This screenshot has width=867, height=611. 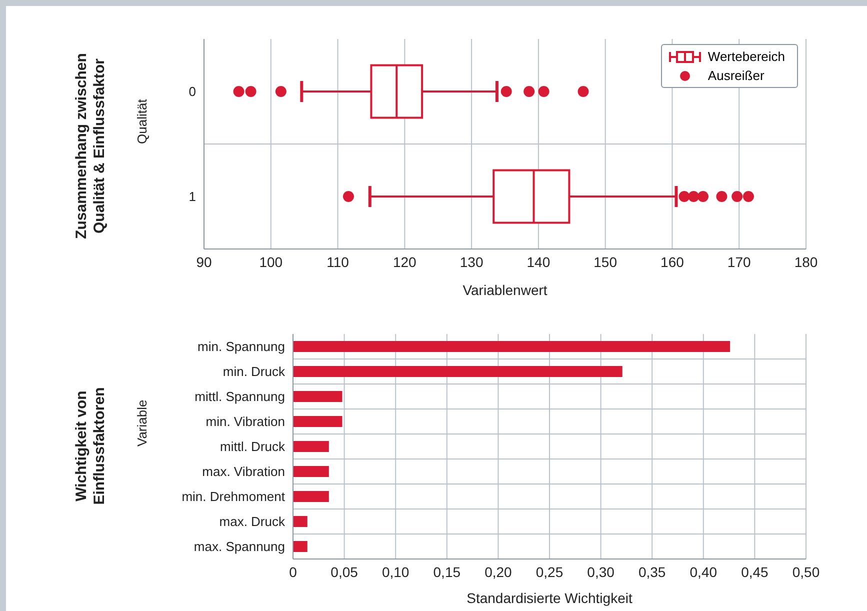 What do you see at coordinates (538, 262) in the screenshot?
I see `x-tick-label: 140` at bounding box center [538, 262].